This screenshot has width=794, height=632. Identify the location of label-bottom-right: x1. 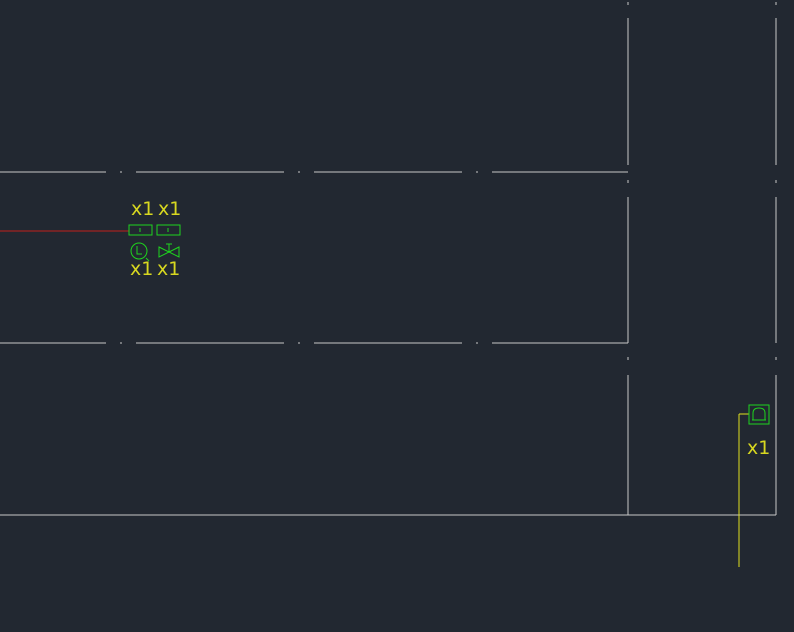
(168, 269).